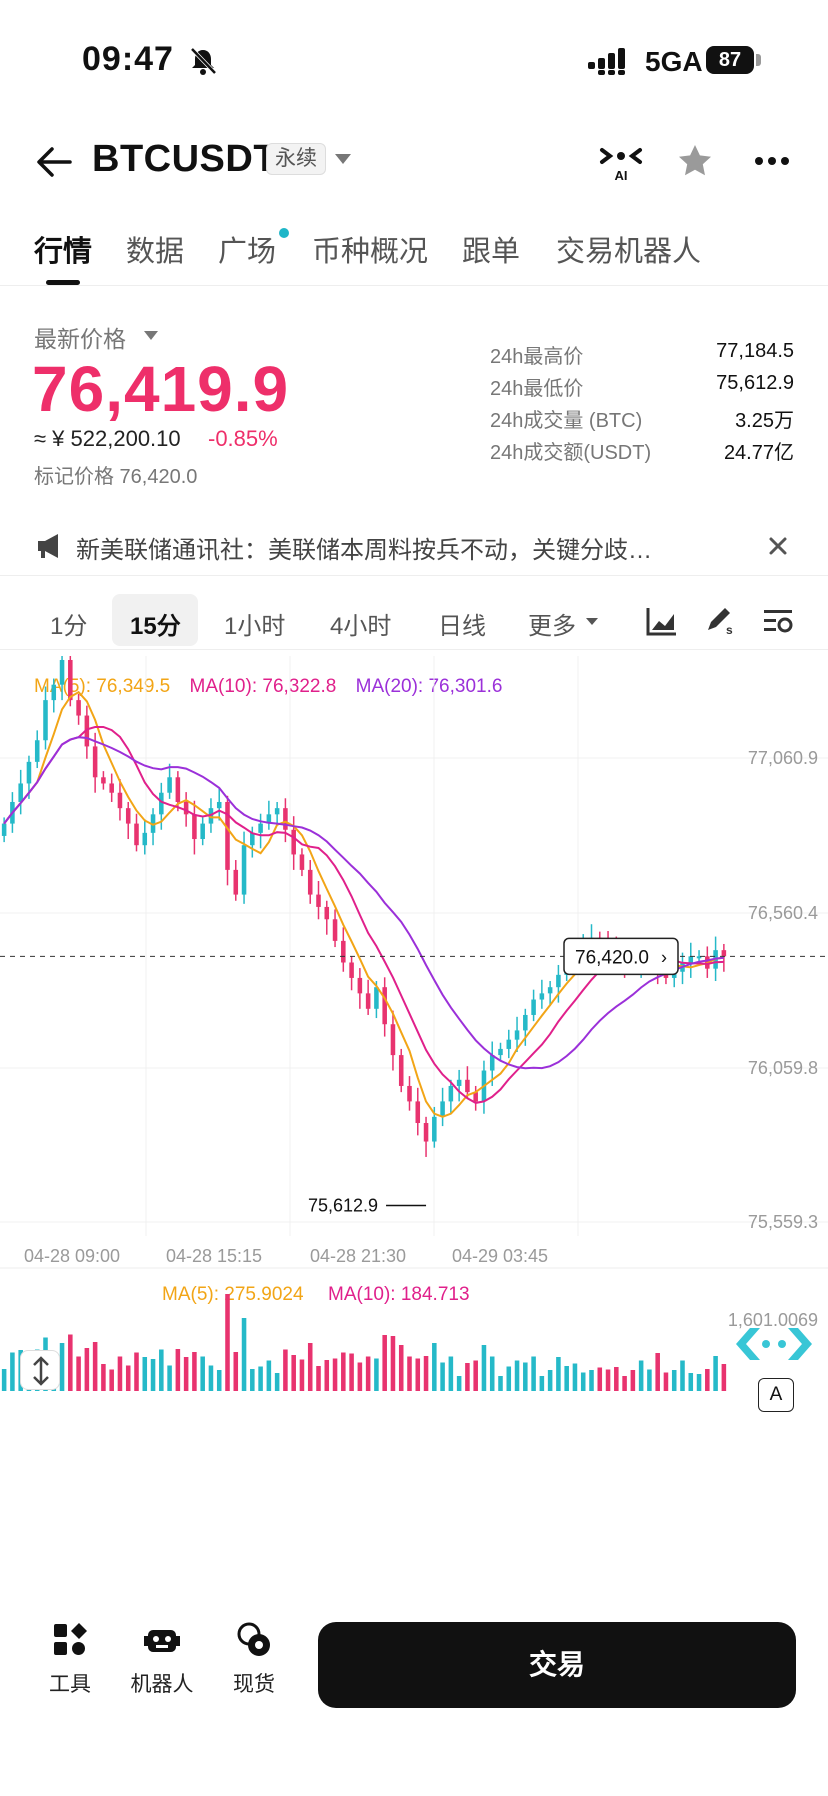 The height and width of the screenshot is (1796, 828). I want to click on tab-square: 广场, so click(247, 252).